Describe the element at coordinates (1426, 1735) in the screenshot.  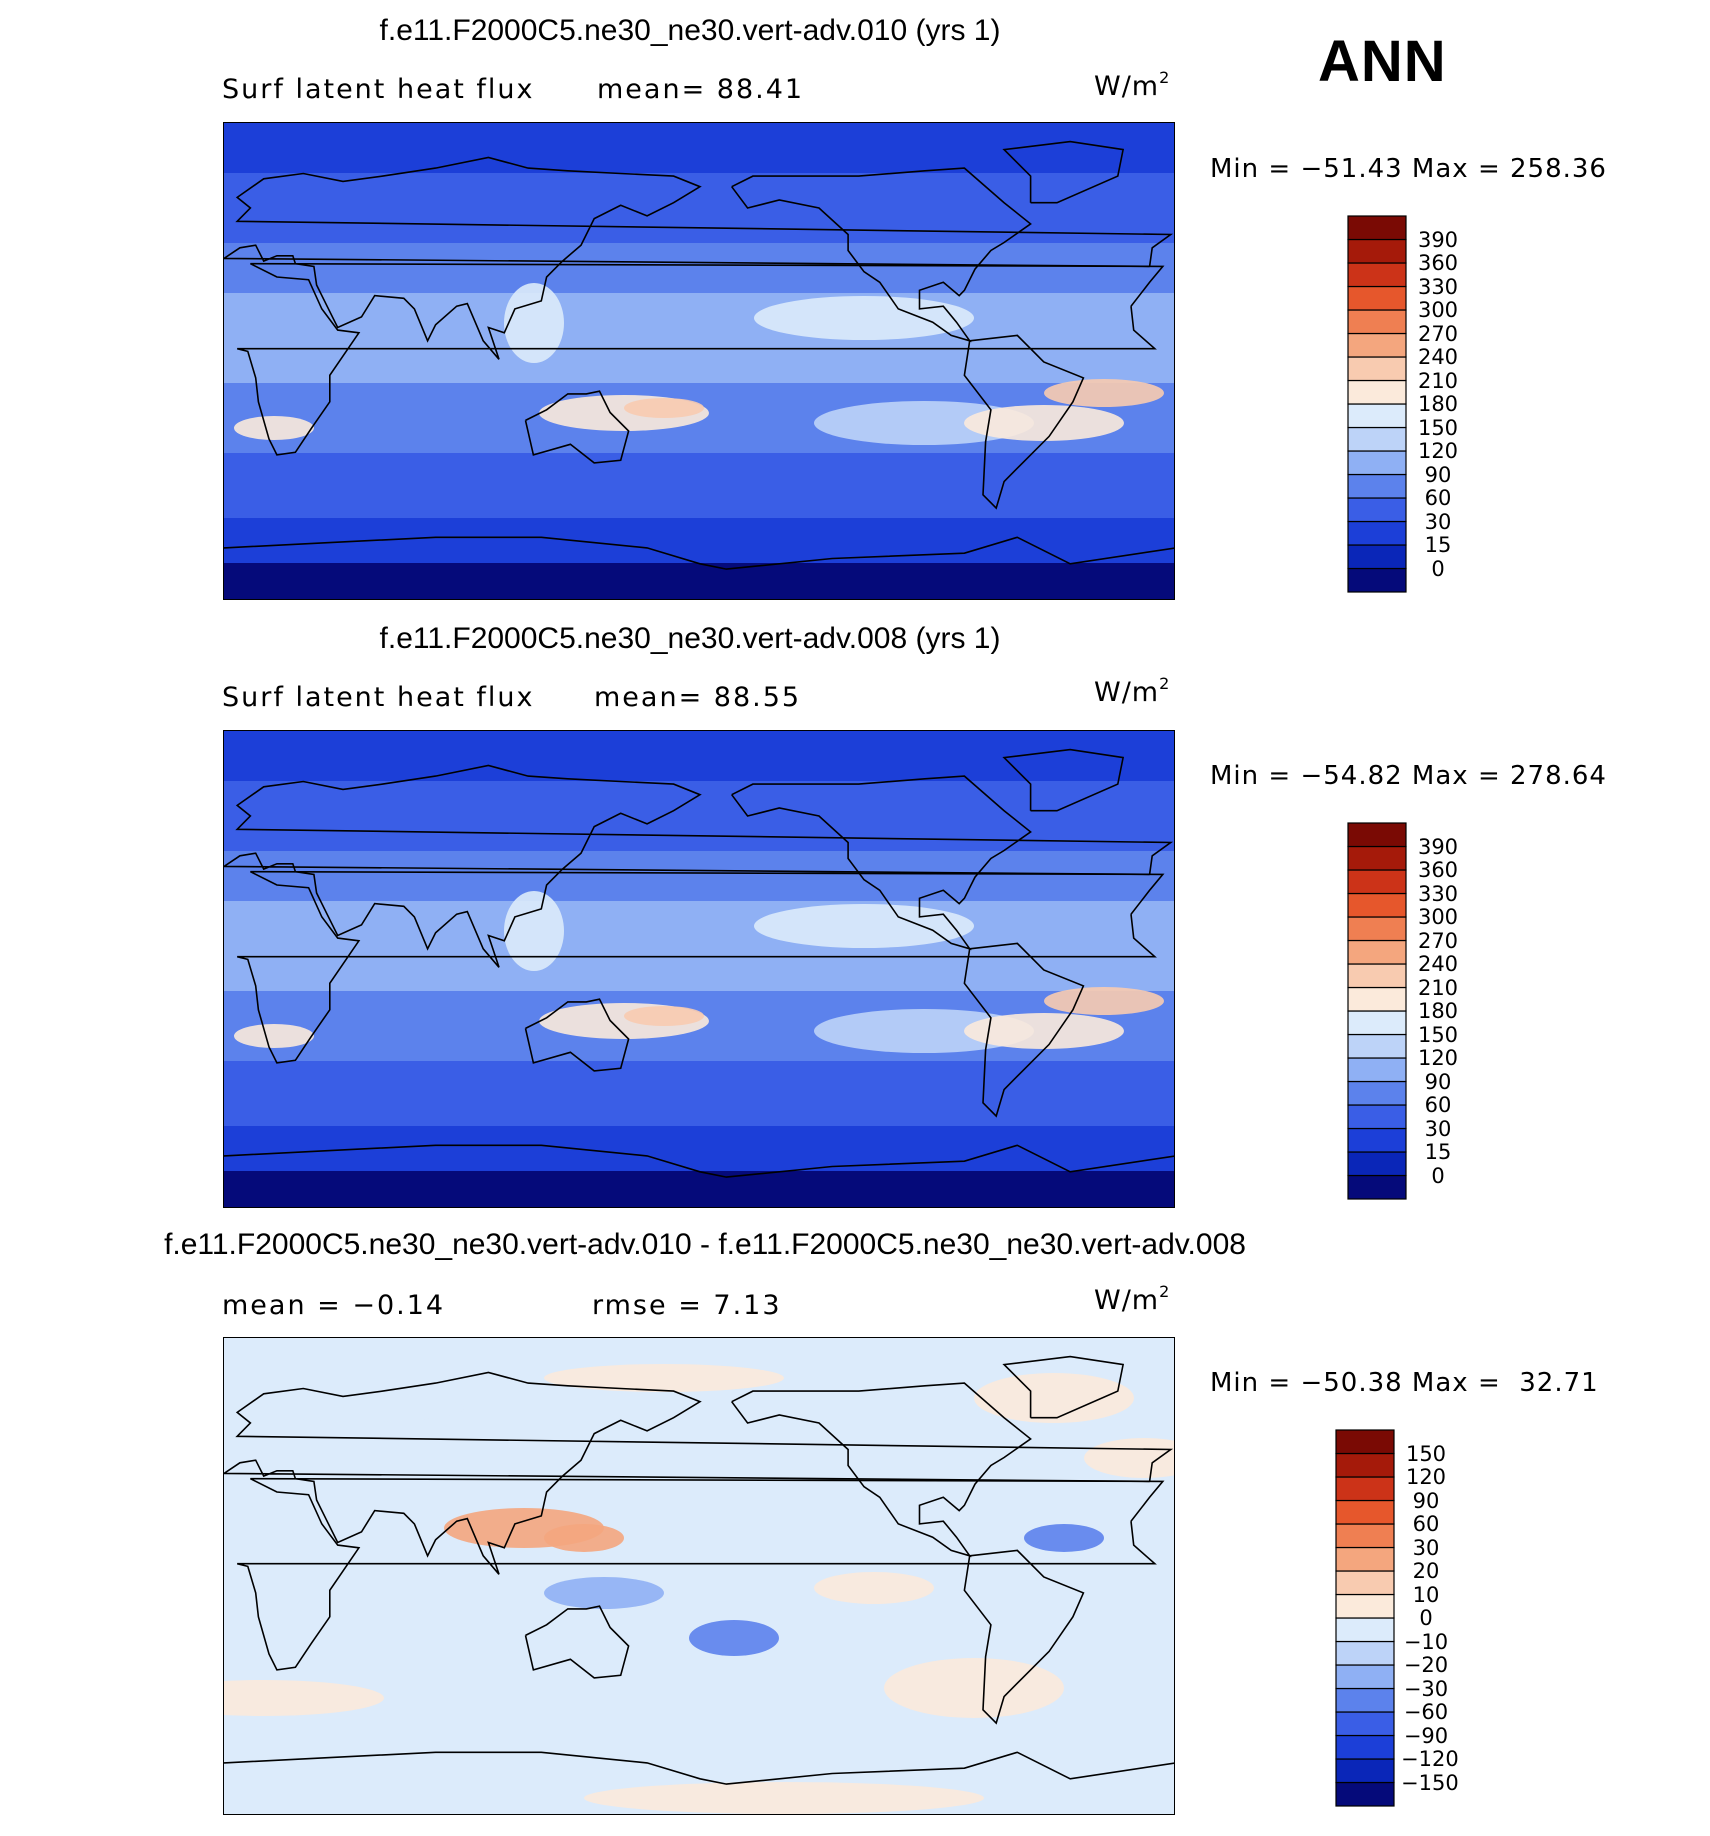
I see `colorbar-tick-label: −90` at that location.